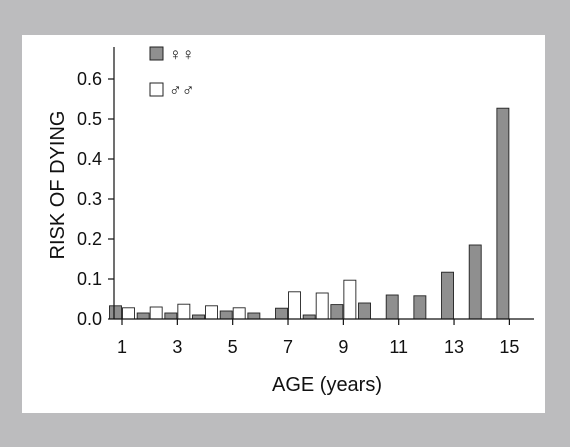 The height and width of the screenshot is (447, 570). I want to click on x-tick-label: 9, so click(343, 347).